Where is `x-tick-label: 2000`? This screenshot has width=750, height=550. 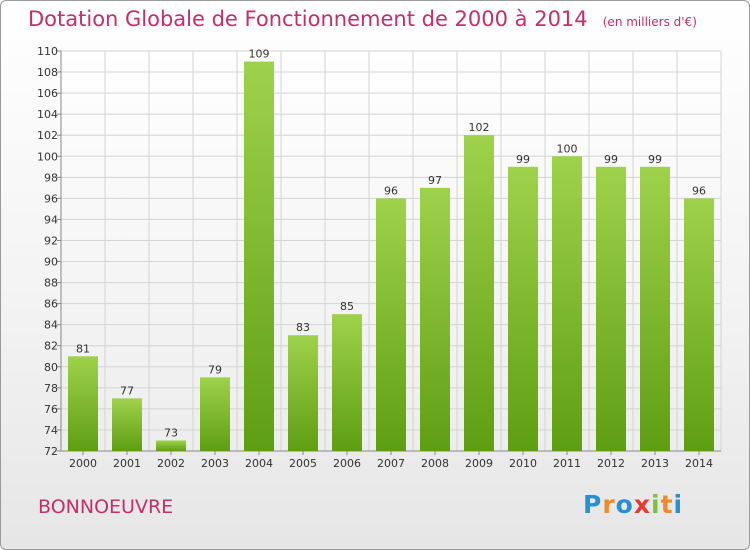
x-tick-label: 2000 is located at coordinates (83, 463).